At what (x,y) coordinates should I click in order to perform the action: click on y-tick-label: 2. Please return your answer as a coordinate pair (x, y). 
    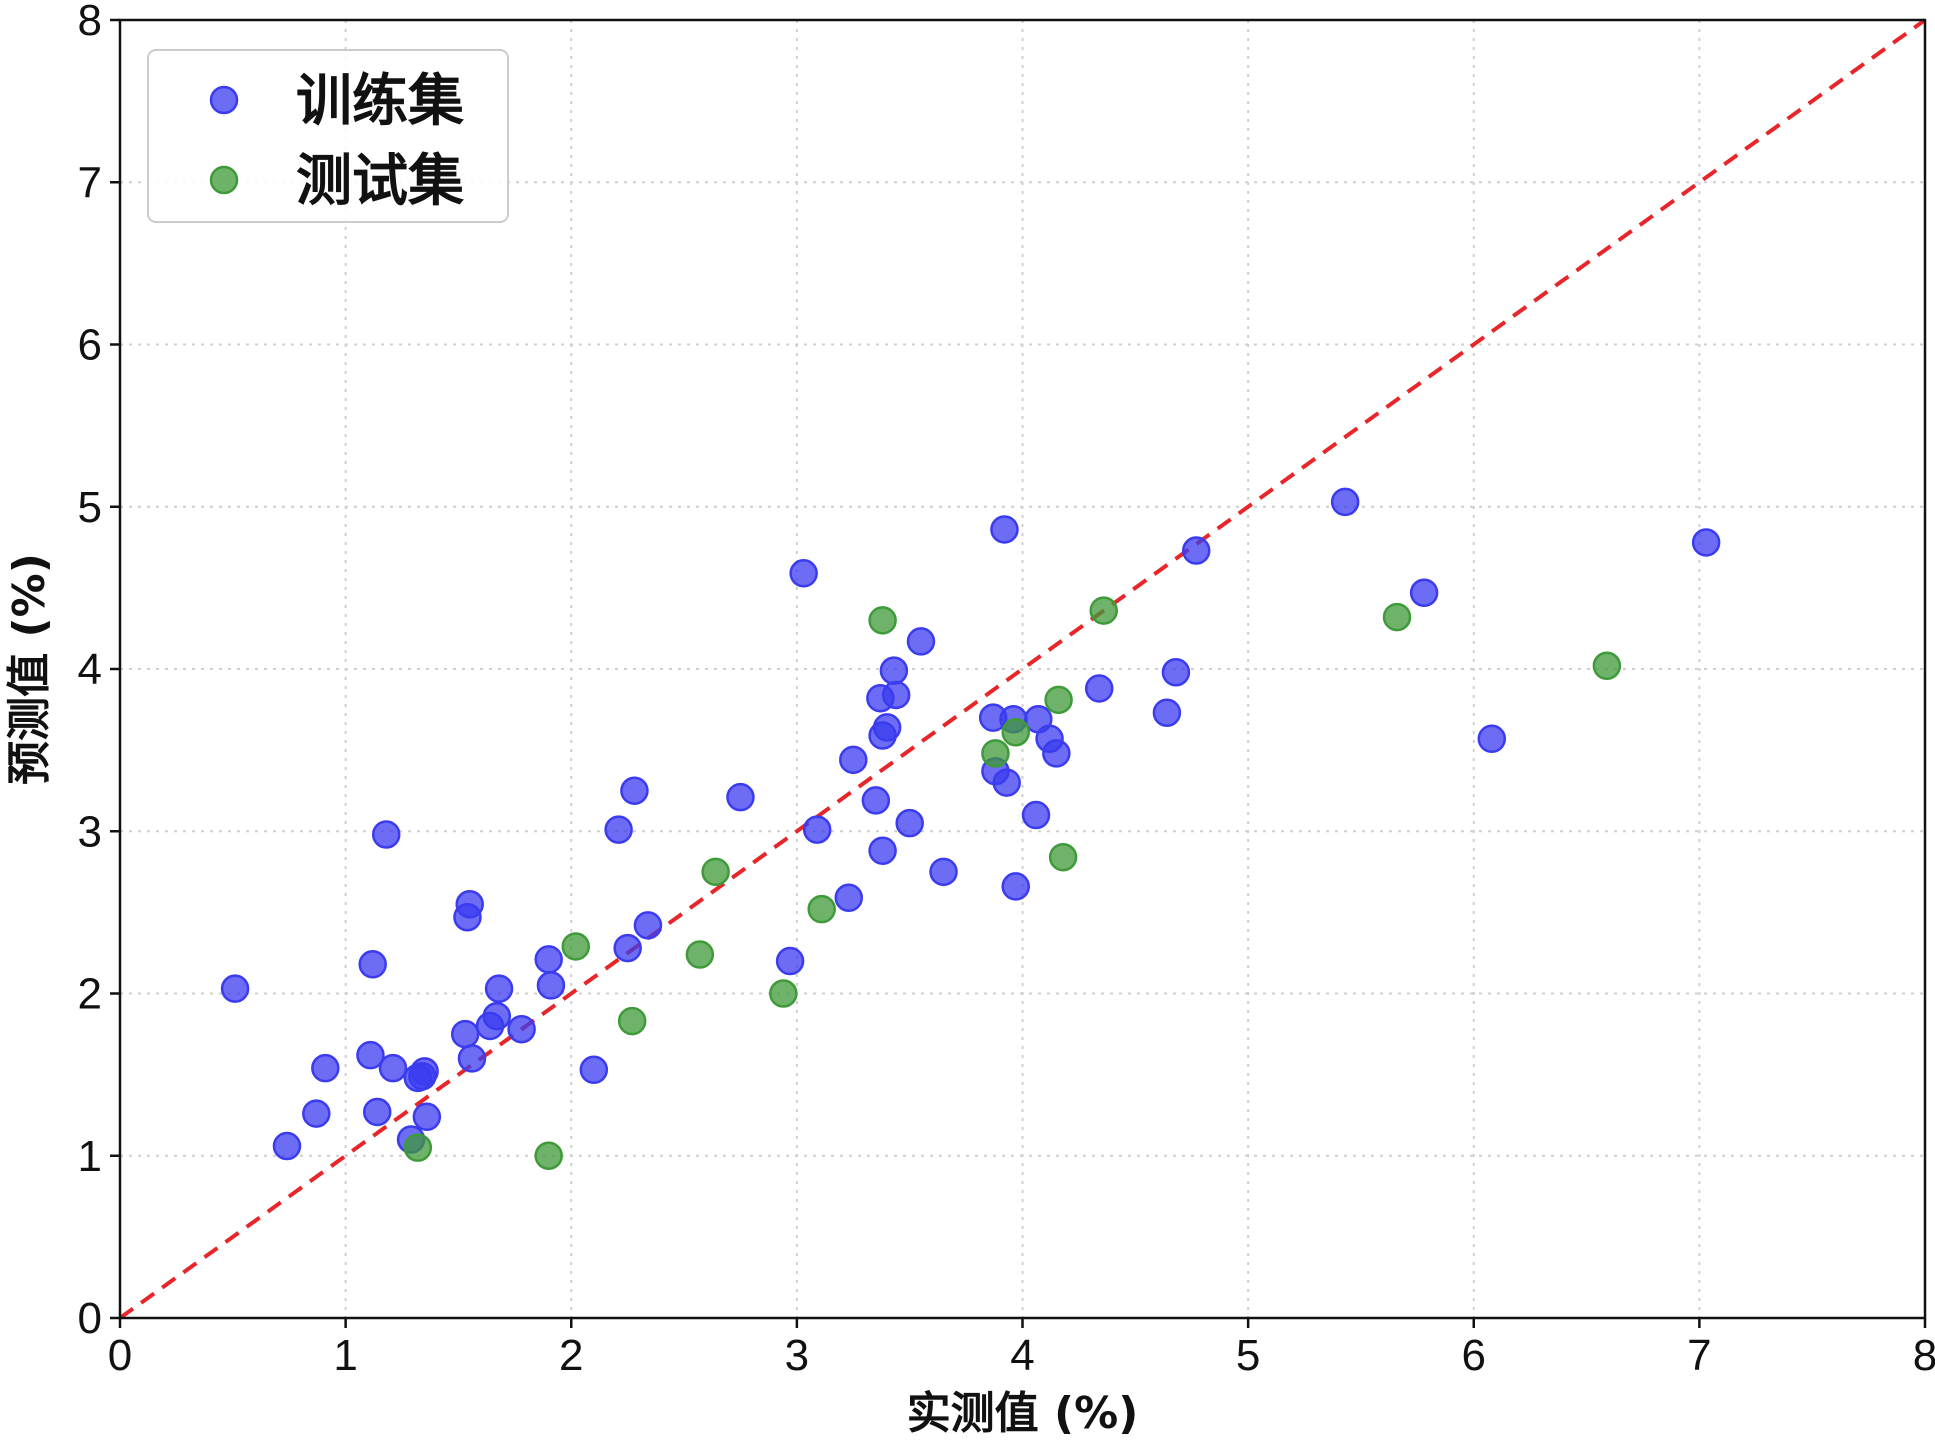
    Looking at the image, I should click on (90, 994).